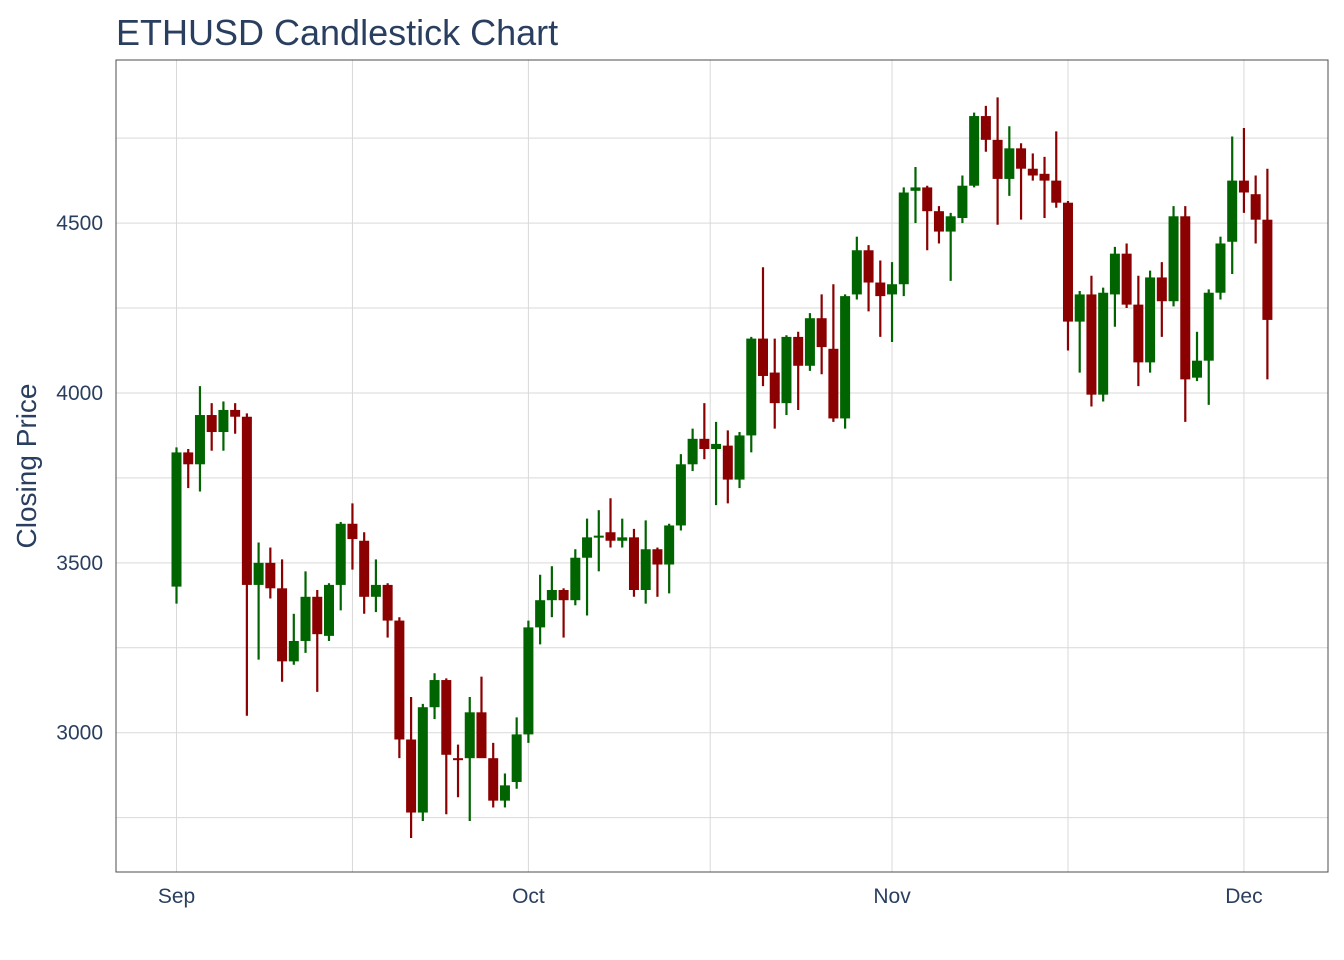 Image resolution: width=1344 pixels, height=960 pixels. I want to click on x-axis-ticks: Sep Oct Nov Dec, so click(710, 896).